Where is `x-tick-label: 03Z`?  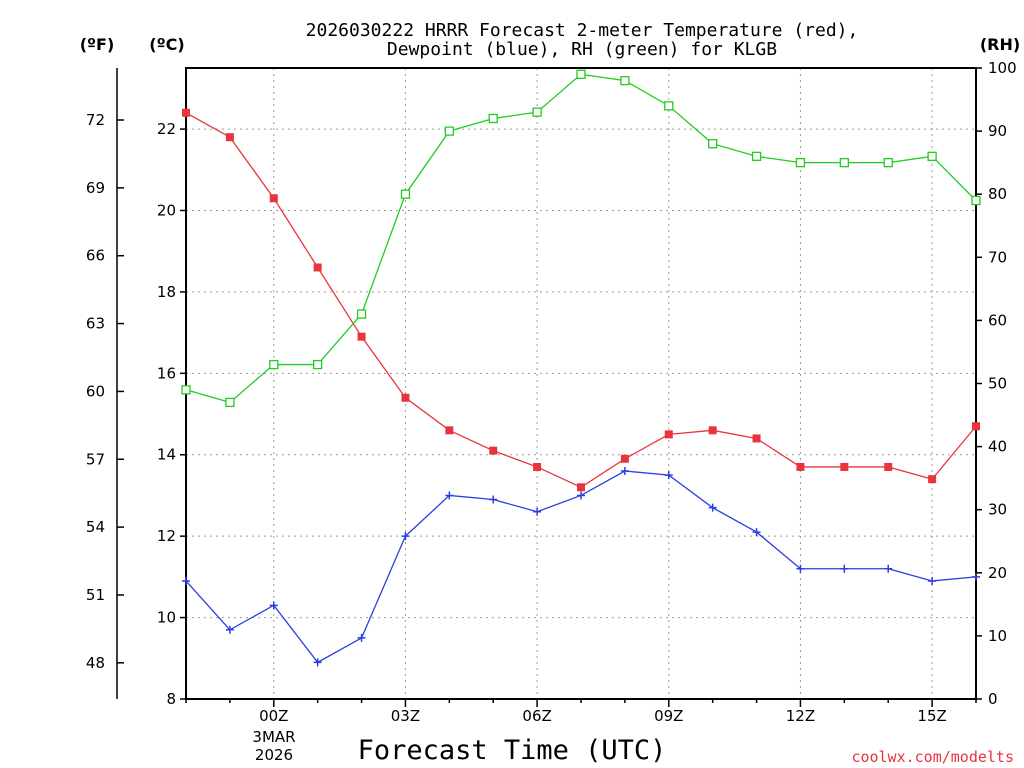 x-tick-label: 03Z is located at coordinates (405, 716).